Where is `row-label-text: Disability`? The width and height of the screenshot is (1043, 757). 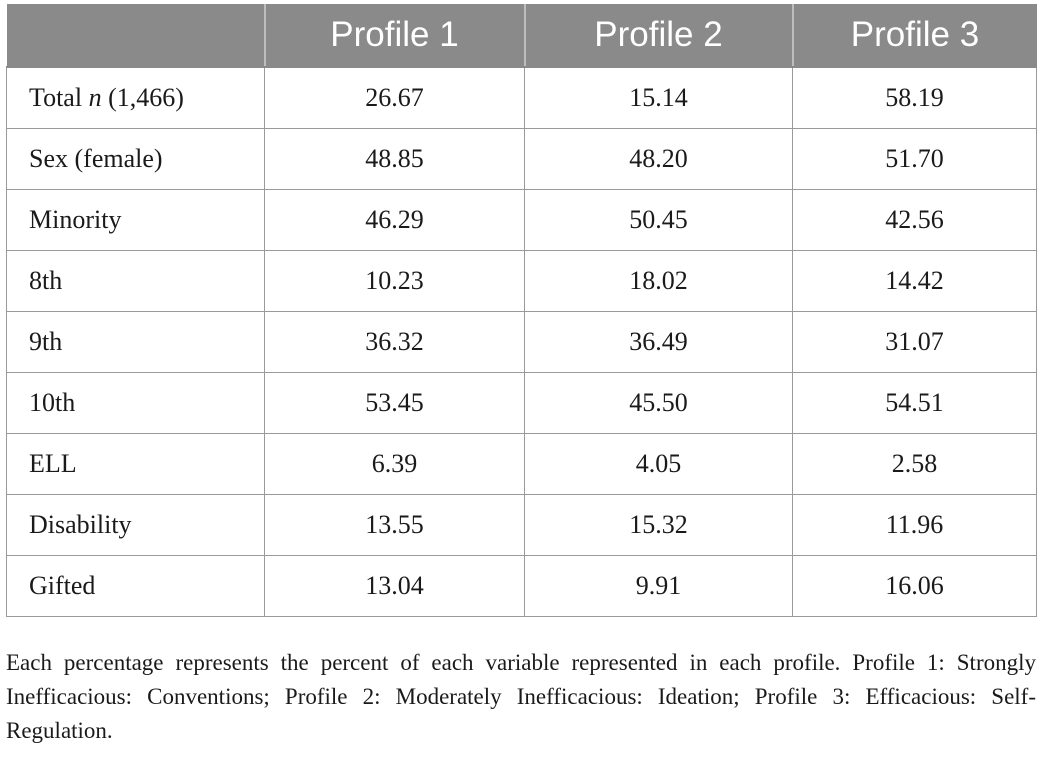 row-label-text: Disability is located at coordinates (80, 524).